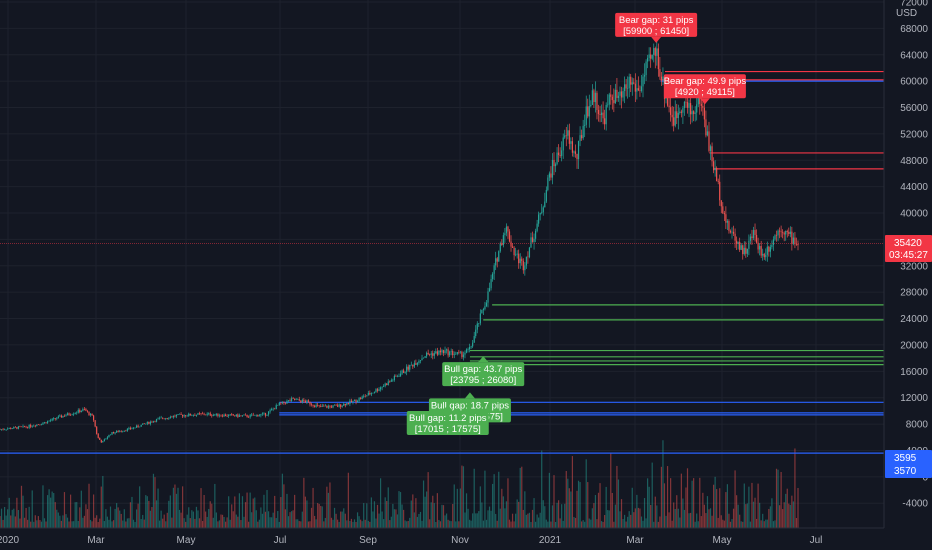  Describe the element at coordinates (914, 345) in the screenshot. I see `y-tick-label: 20000` at that location.